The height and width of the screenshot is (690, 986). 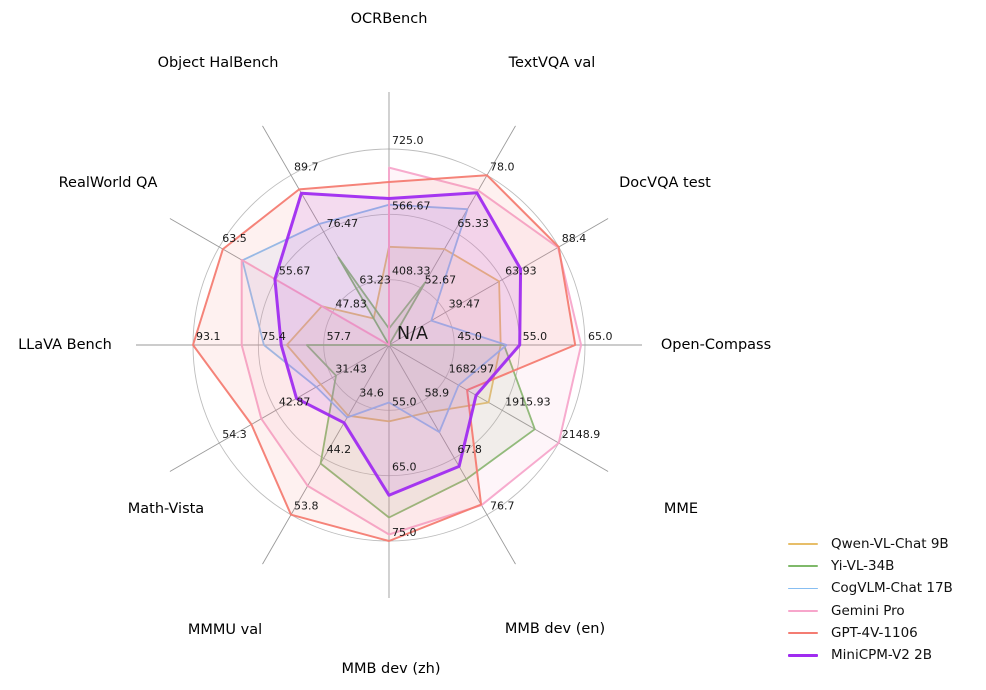 I want to click on tick-label: 65.33, so click(x=473, y=223).